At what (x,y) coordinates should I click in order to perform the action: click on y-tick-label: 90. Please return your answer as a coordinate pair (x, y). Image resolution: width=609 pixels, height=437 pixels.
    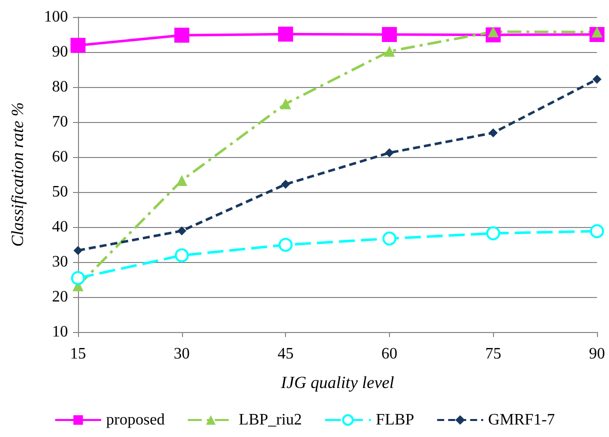
    Looking at the image, I should click on (60, 52).